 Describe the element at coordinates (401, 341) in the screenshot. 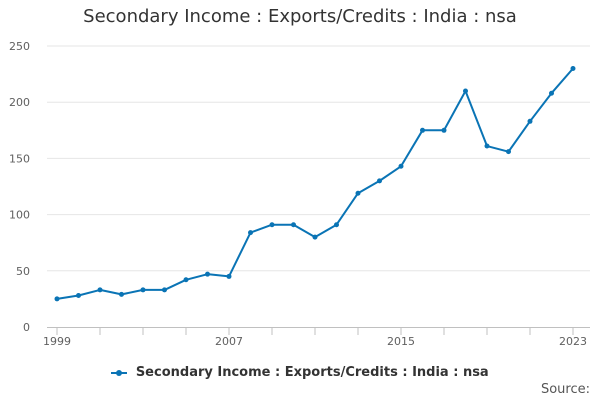

I see `x-tick-label: 2015` at that location.